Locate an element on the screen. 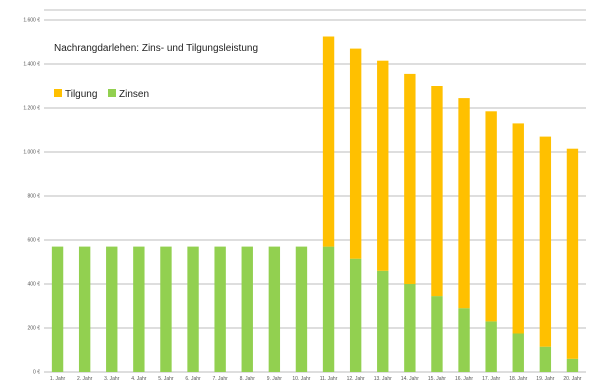 The height and width of the screenshot is (381, 592). legend-label-tilgung: Tilgung is located at coordinates (81, 94).